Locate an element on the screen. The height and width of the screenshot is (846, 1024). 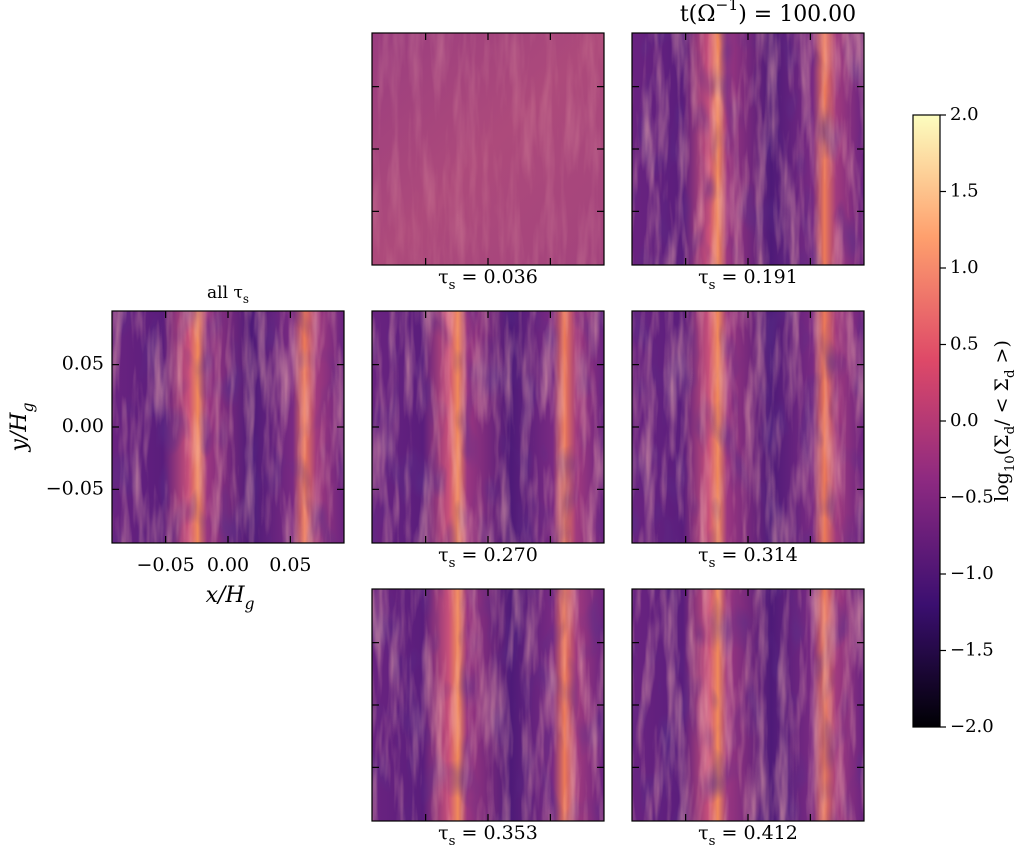
text-part: = 0.412 is located at coordinates (756, 833).